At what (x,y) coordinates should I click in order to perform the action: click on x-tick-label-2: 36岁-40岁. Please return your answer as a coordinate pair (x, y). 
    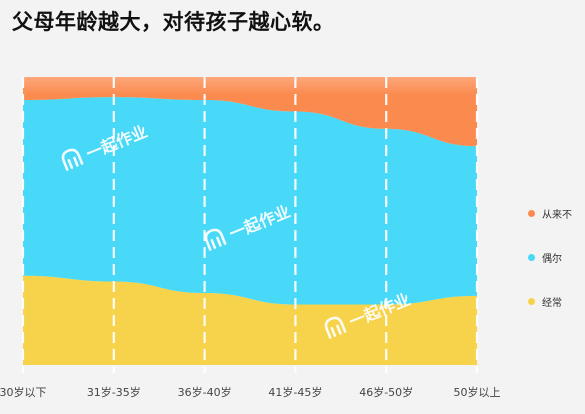
    Looking at the image, I should click on (205, 392).